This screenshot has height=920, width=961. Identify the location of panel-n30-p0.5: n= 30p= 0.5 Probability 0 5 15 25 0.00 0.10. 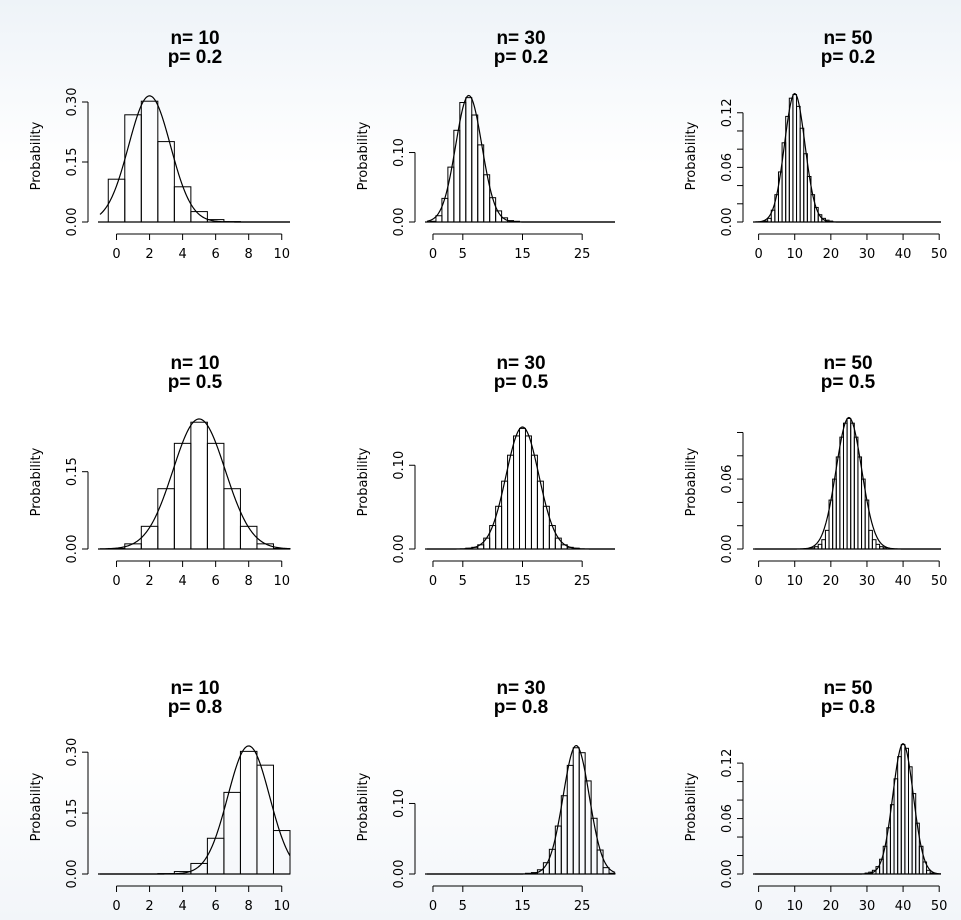
(485, 471).